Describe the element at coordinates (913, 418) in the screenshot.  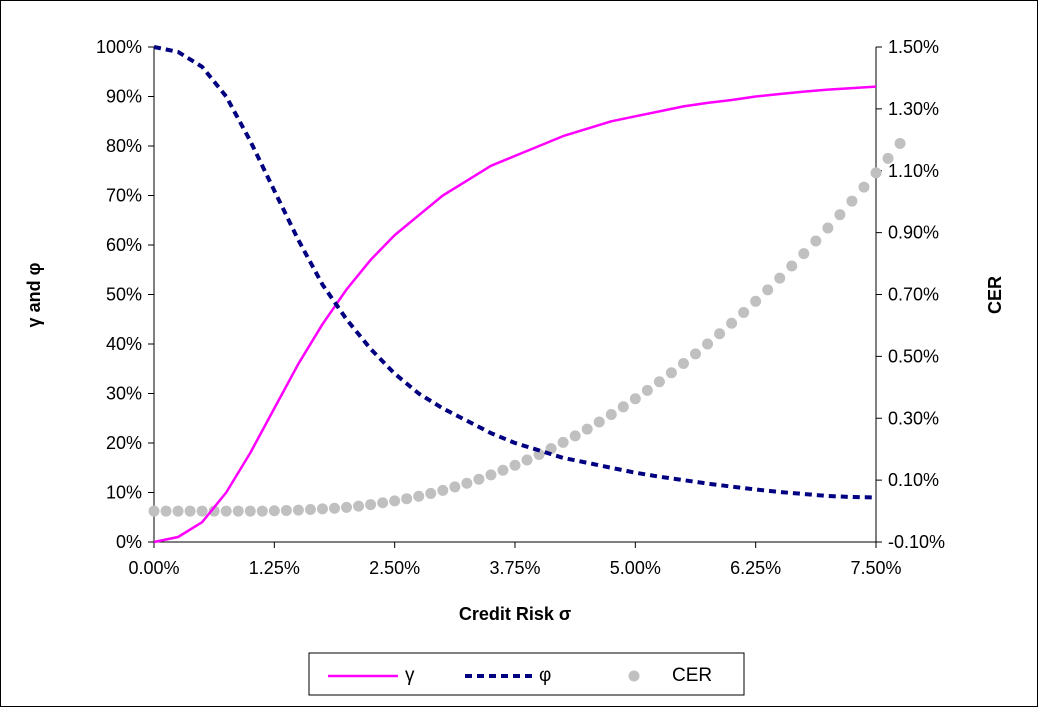
I see `right-y-tick-label: 0.30%` at that location.